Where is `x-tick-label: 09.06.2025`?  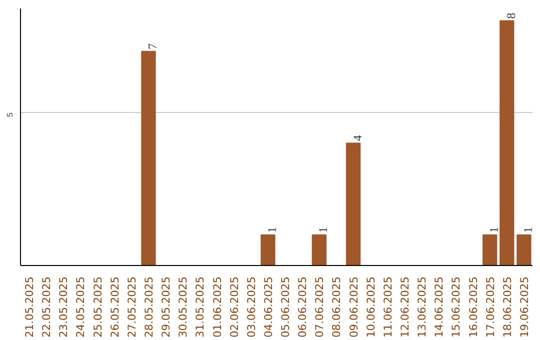 x-tick-label: 09.06.2025 is located at coordinates (353, 307).